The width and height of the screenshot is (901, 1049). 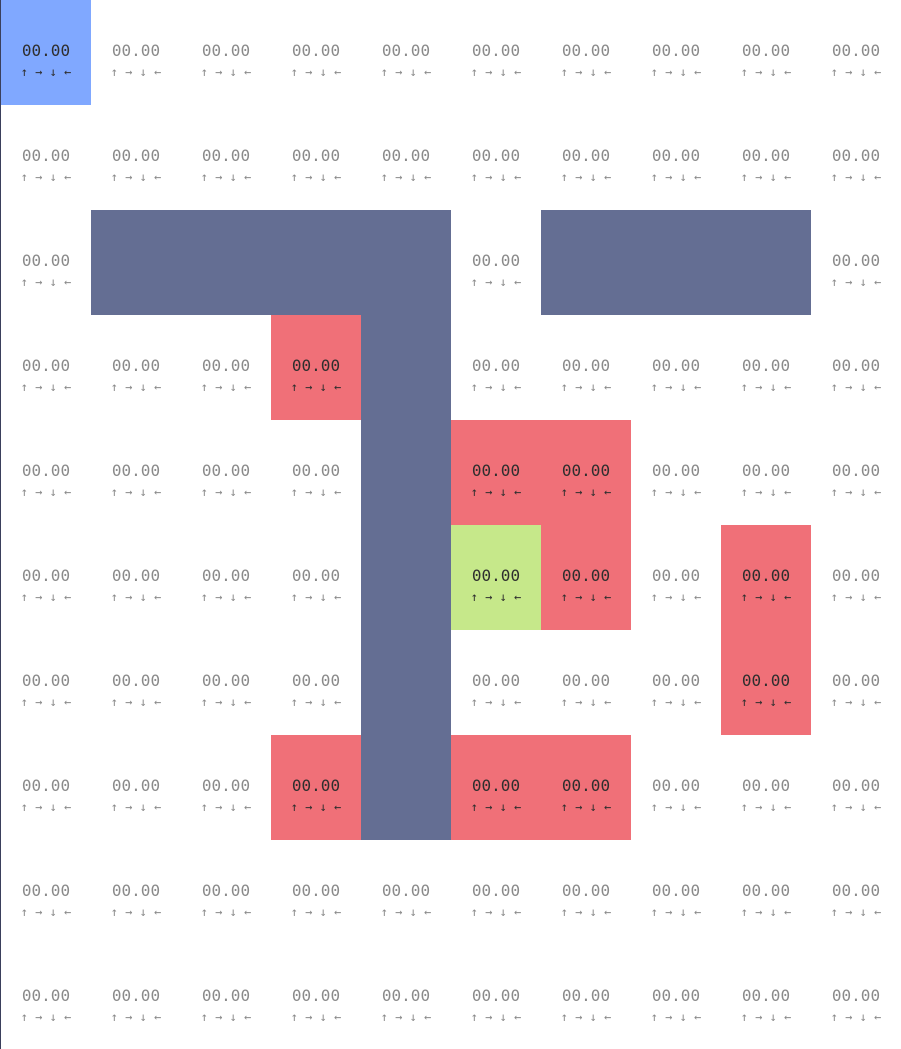 What do you see at coordinates (46, 52) in the screenshot?
I see `agent-cell: 00.00 ↑ → ↓ ←` at bounding box center [46, 52].